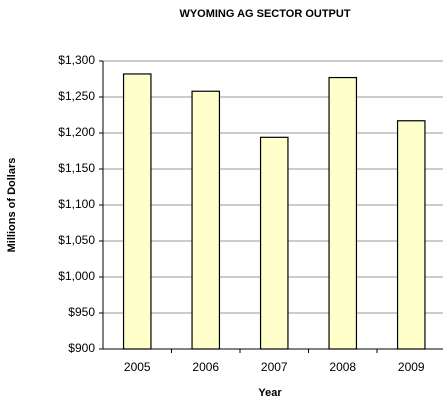  I want to click on y-tick-label: $1,300, so click(76, 60).